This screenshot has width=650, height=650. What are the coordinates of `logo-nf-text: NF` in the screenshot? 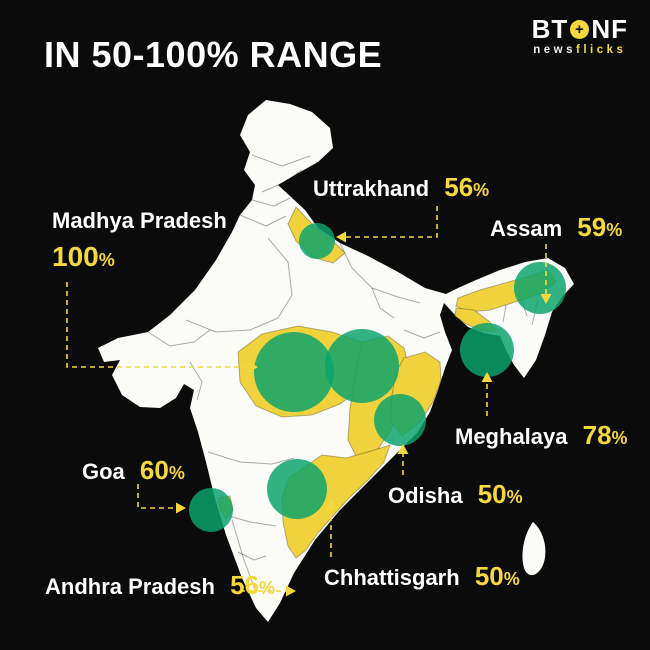 It's located at (609, 29).